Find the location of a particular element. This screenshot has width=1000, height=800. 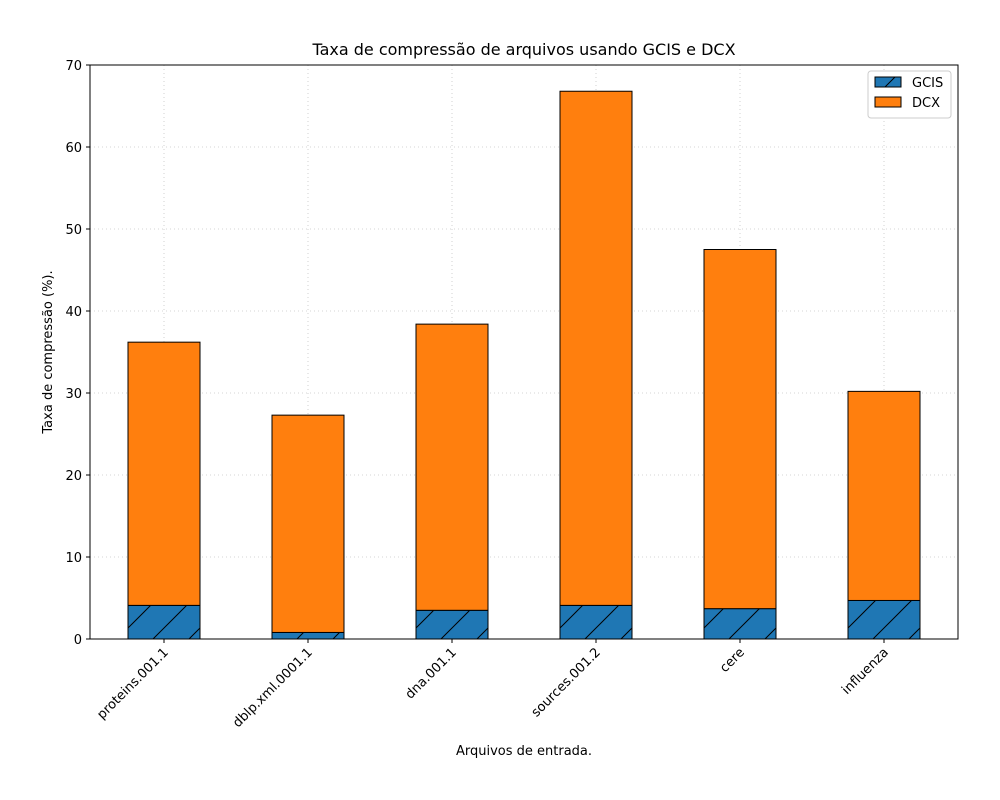

y-axis-ticks: 0 10 20 30 40 50 60 70 is located at coordinates (77, 353).